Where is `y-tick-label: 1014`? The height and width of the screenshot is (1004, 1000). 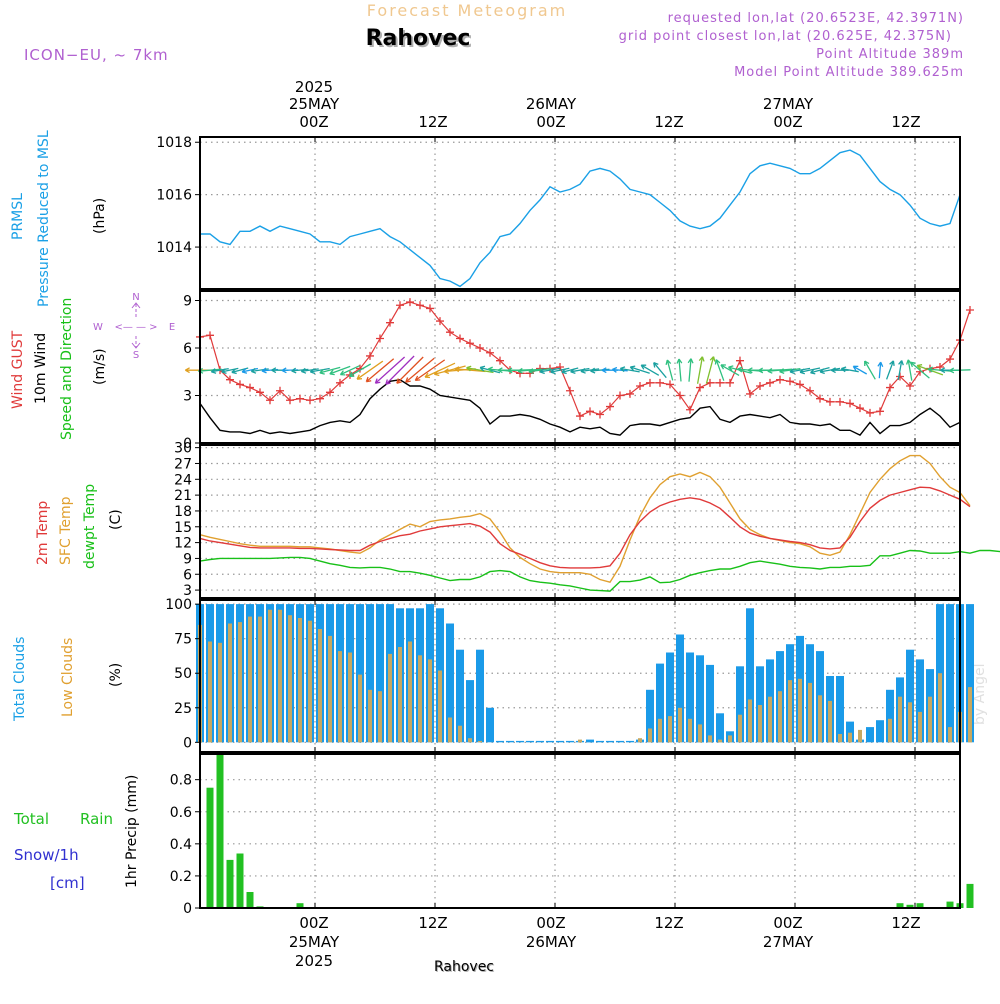
y-tick-label: 1014 is located at coordinates (174, 248).